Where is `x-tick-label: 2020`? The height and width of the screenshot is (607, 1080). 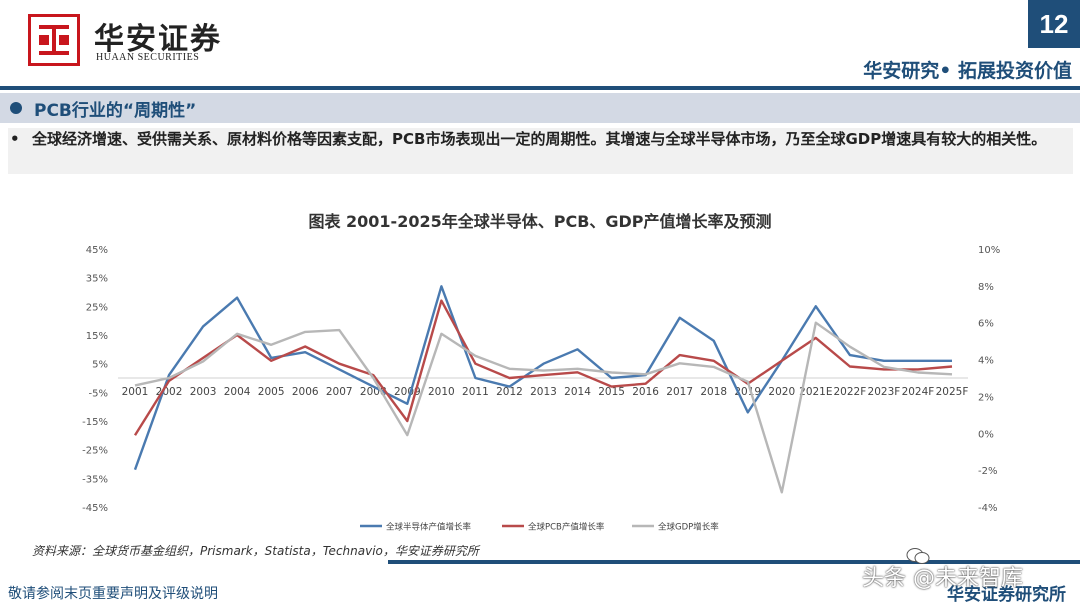
x-tick-label: 2020 is located at coordinates (781, 392).